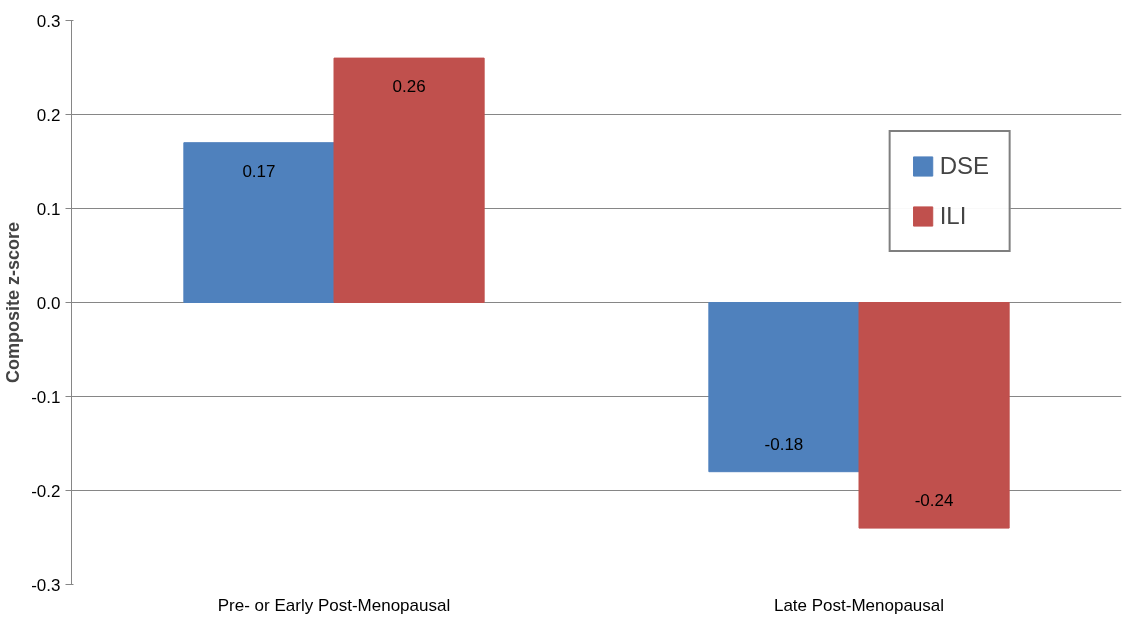 The image size is (1131, 617). I want to click on data-label: -0.18, so click(784, 444).